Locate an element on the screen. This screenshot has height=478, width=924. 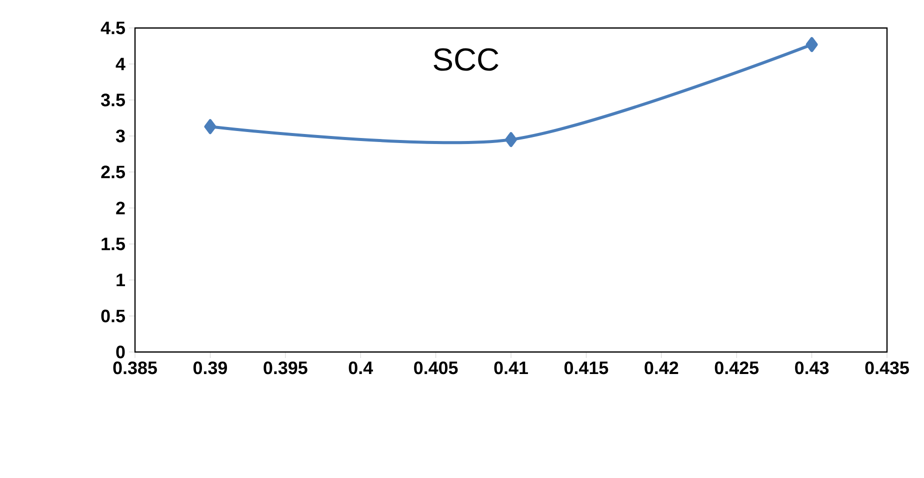
x-tick-label: 0.415 is located at coordinates (586, 367).